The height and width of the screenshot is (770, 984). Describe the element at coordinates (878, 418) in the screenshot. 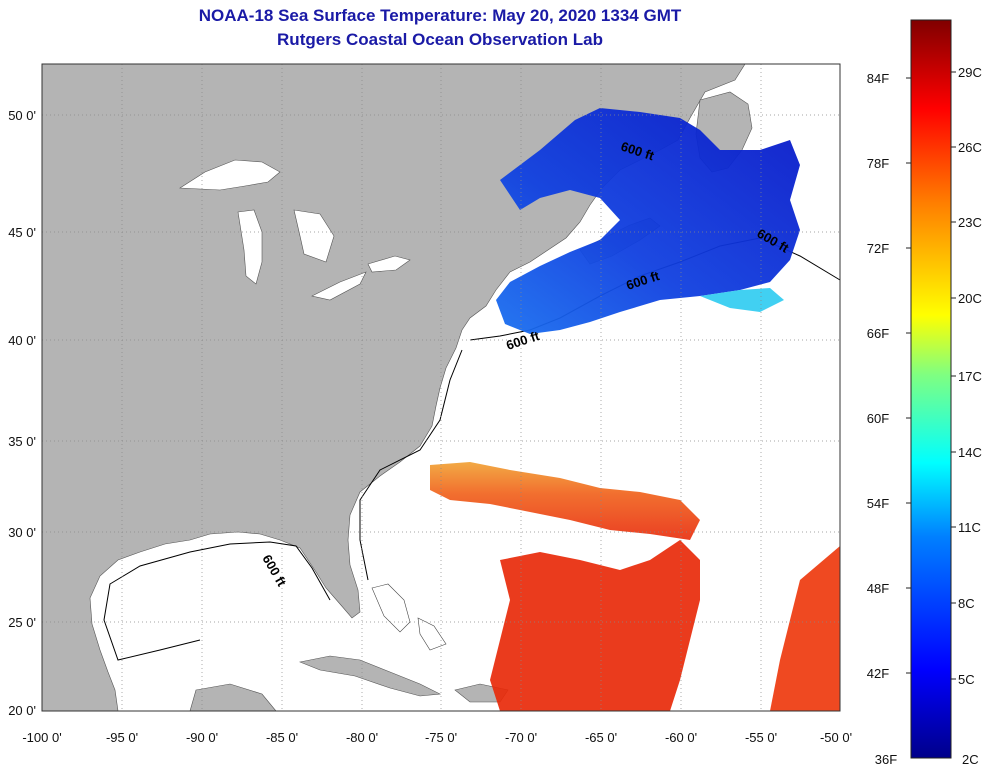

I see `colorbar-f-label: 60F` at that location.